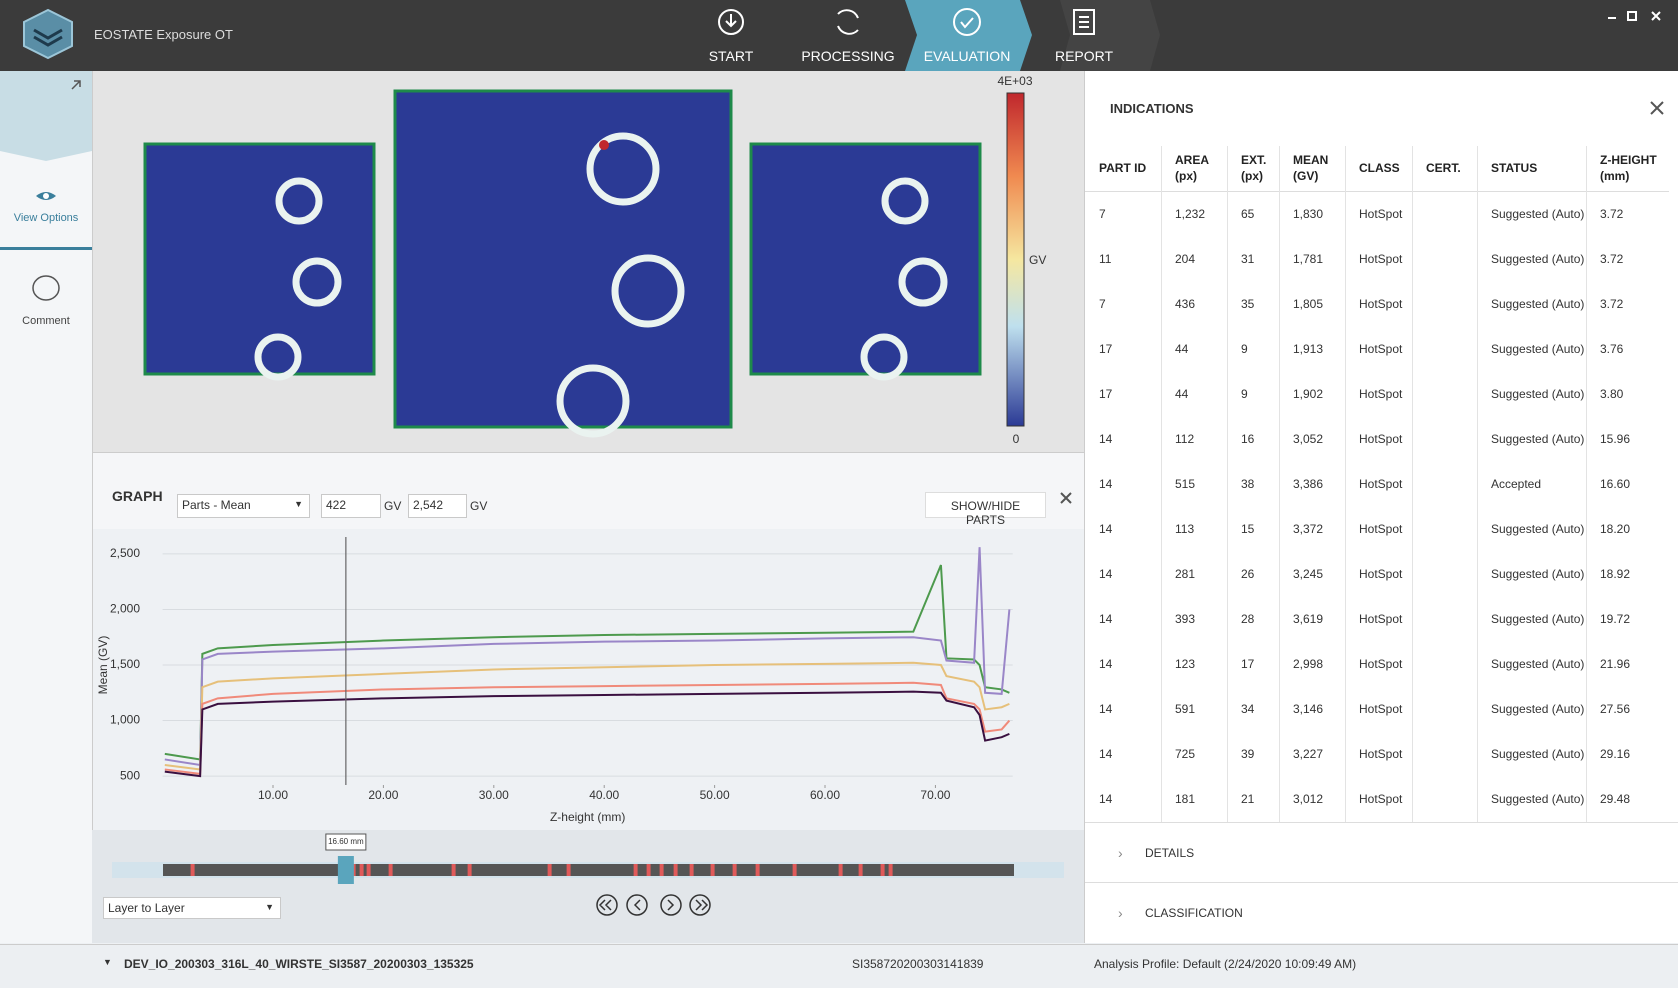  I want to click on x-tick-label: 30.00, so click(494, 795).